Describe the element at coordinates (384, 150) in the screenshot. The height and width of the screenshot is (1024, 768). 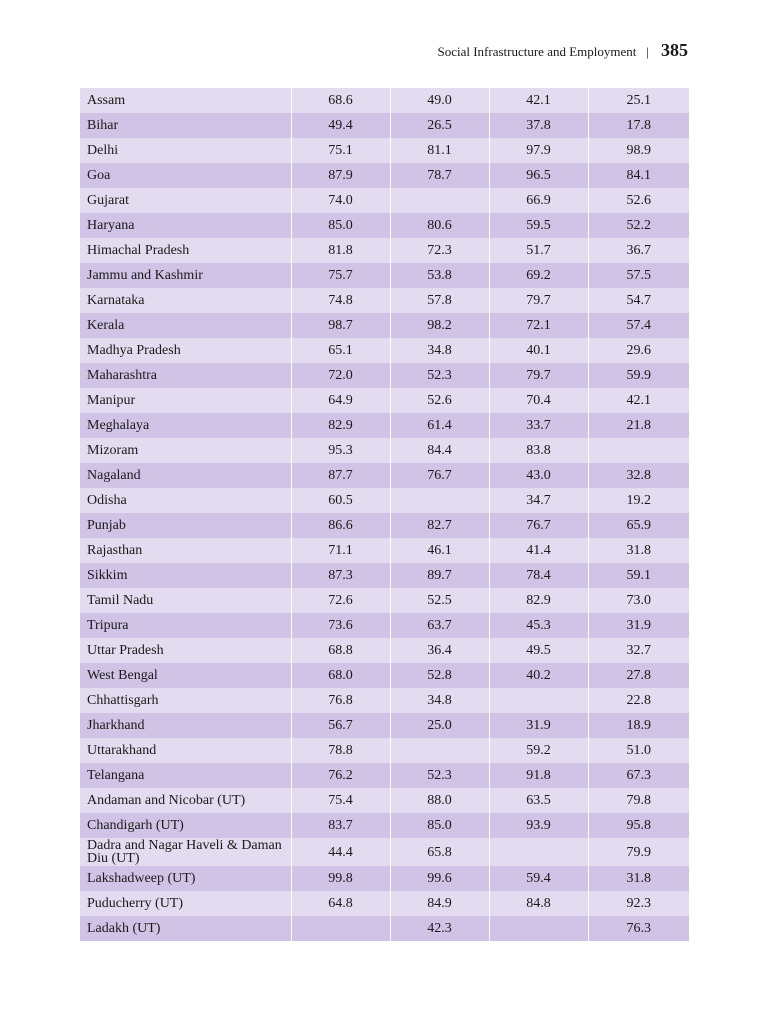
I see `table-row: Delhi 75.1 81.1 97.9 98.9` at that location.